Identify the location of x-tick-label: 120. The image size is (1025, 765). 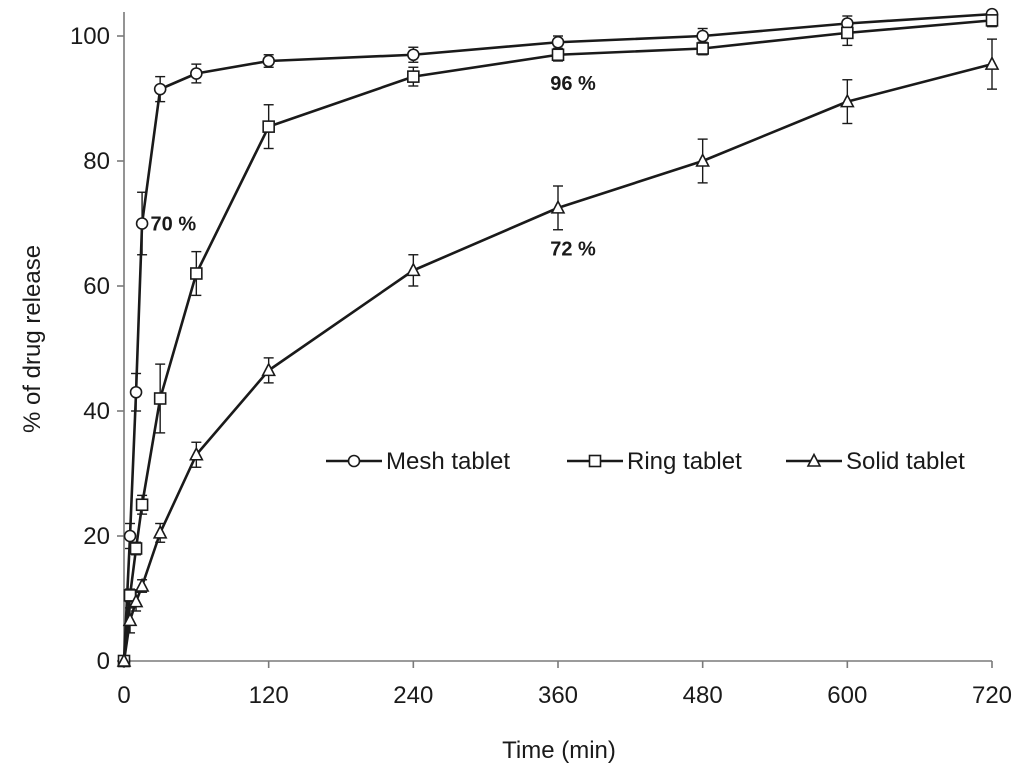
(269, 695).